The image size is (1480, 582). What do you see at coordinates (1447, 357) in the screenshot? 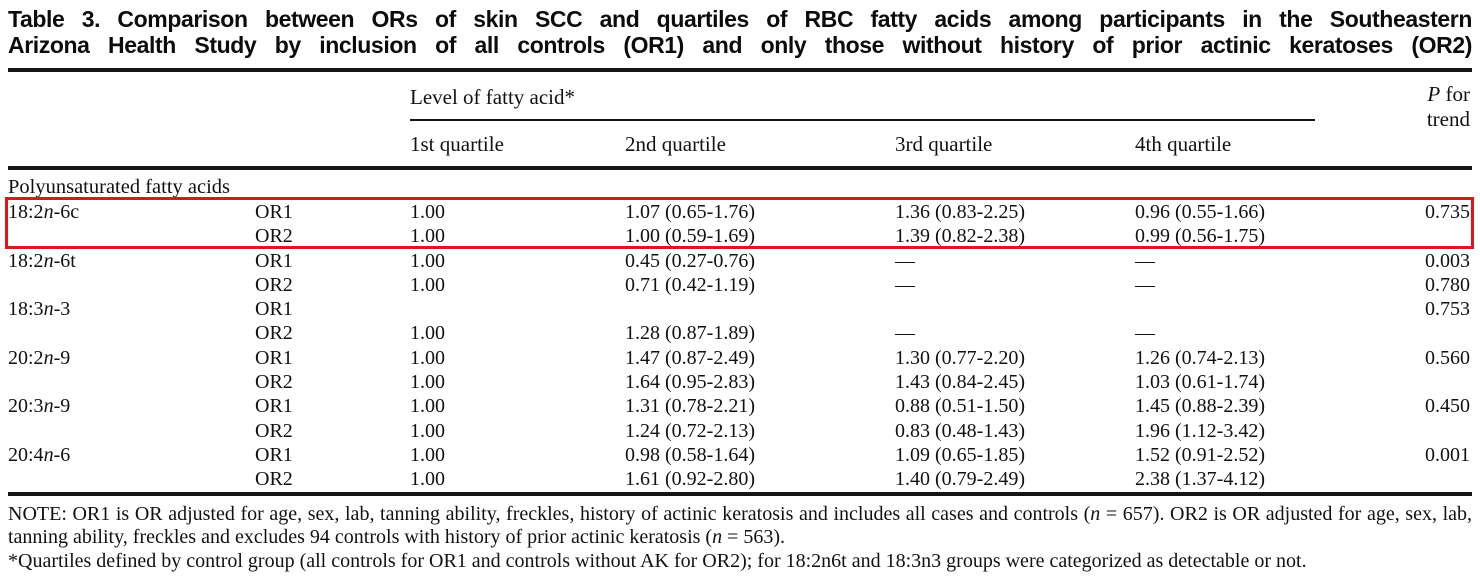
I see `p-trend-cell: 0.560` at bounding box center [1447, 357].